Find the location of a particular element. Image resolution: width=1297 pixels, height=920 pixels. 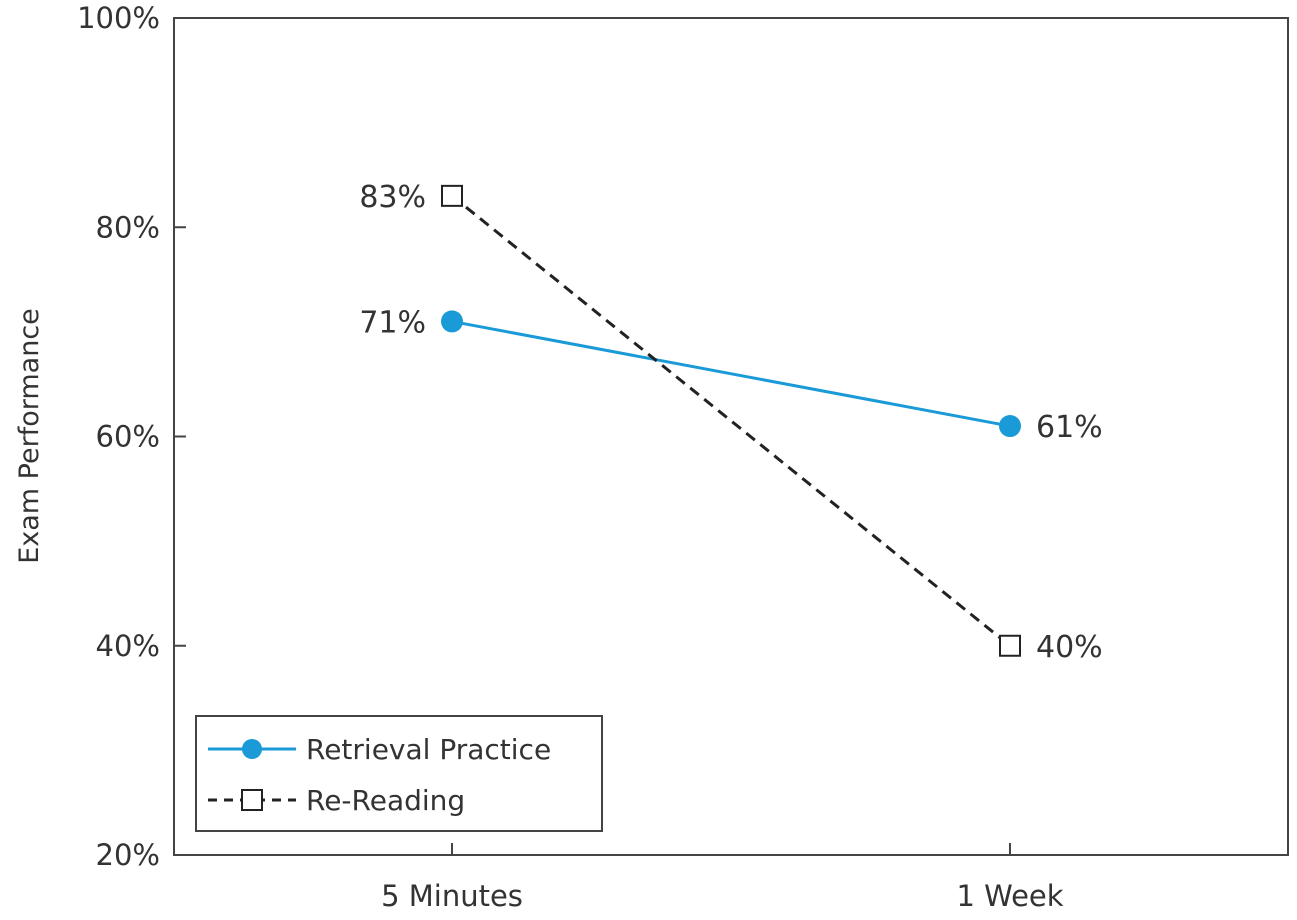

legend-rereading-marker is located at coordinates (252, 800).